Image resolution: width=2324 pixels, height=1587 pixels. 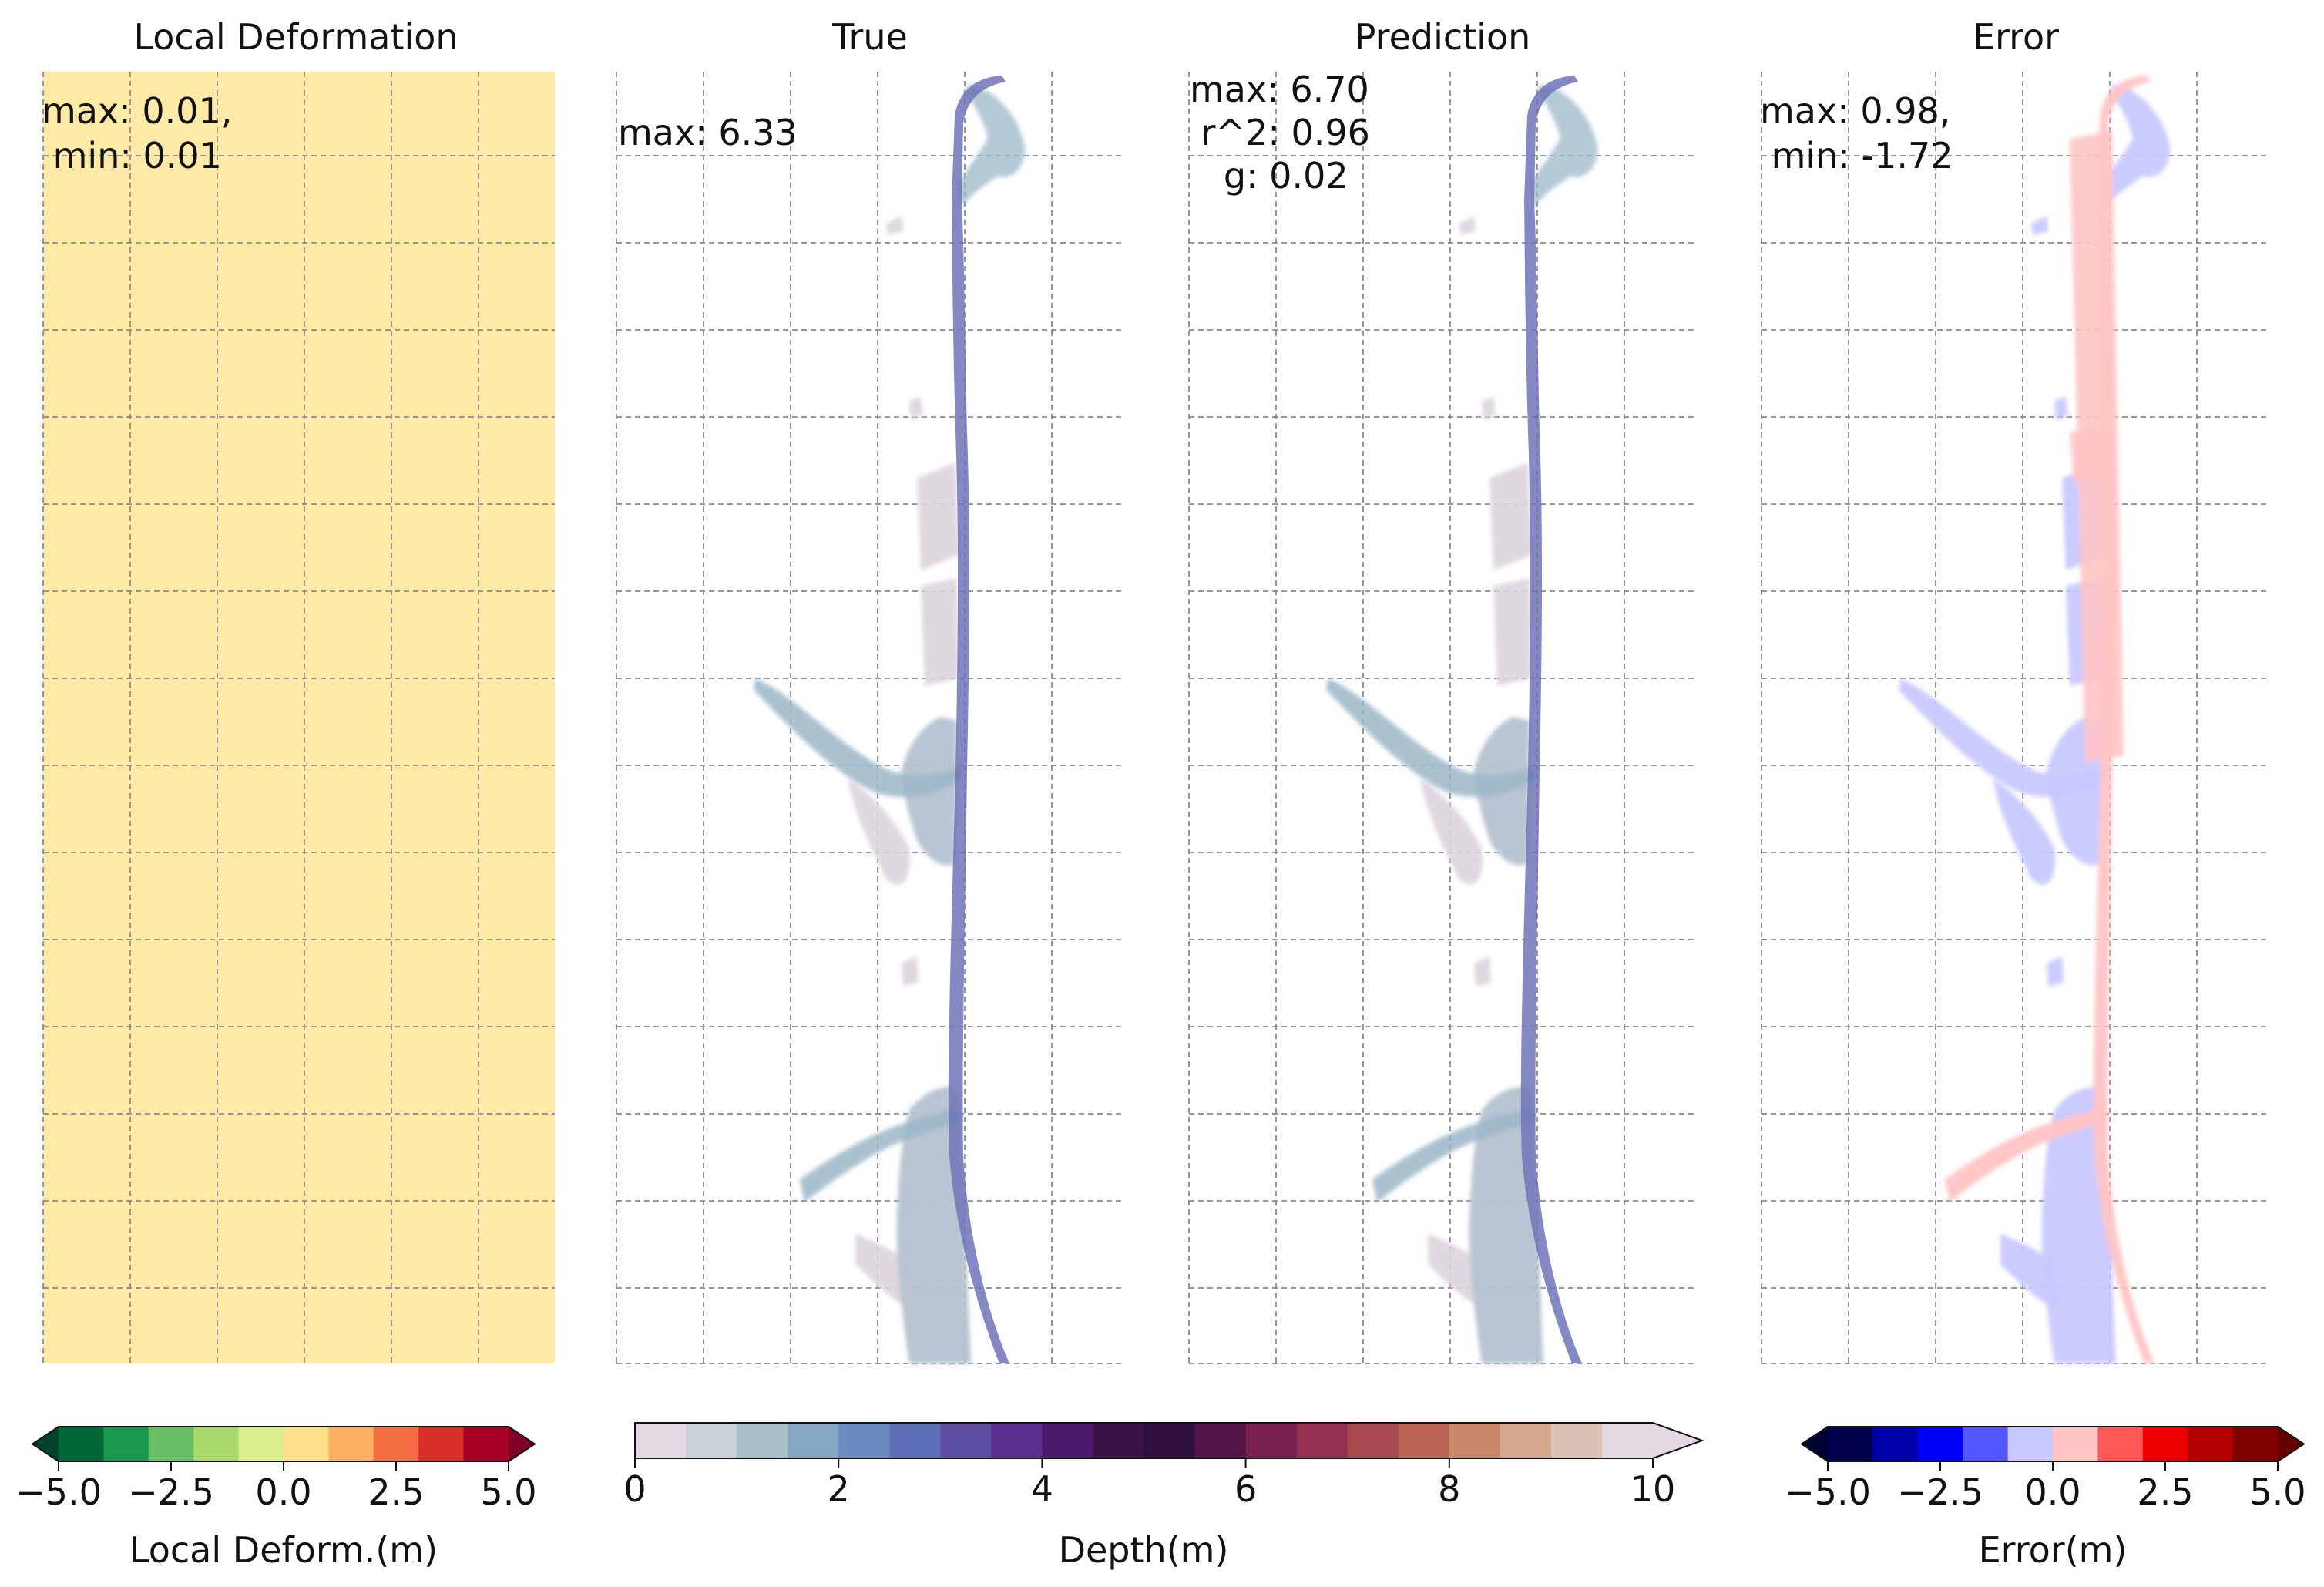 What do you see at coordinates (45, 1444) in the screenshot?
I see `colorbar-extend-low` at bounding box center [45, 1444].